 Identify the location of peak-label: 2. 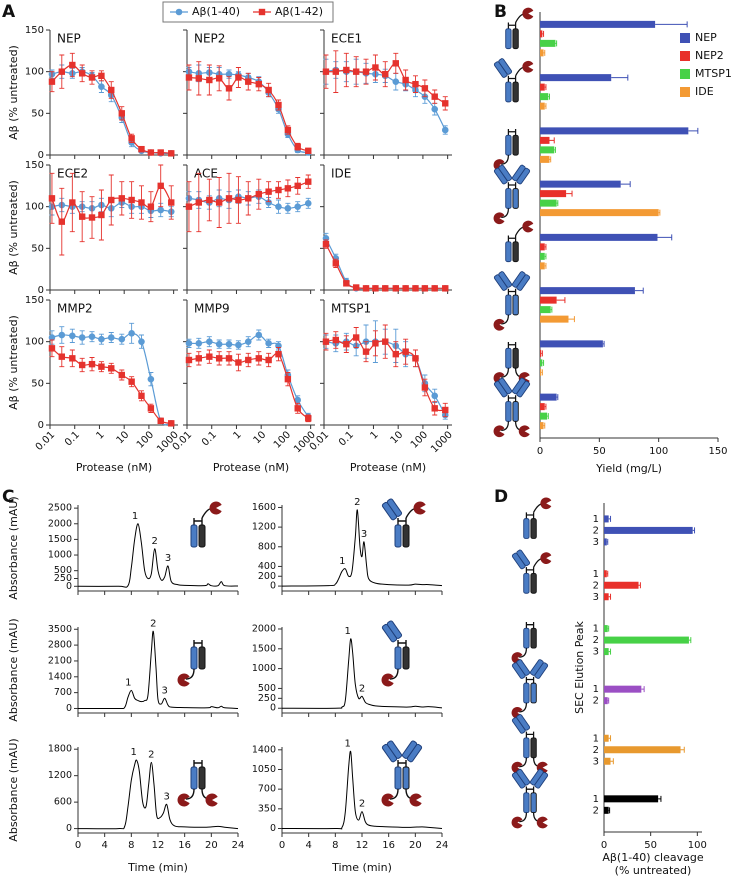
(153, 624).